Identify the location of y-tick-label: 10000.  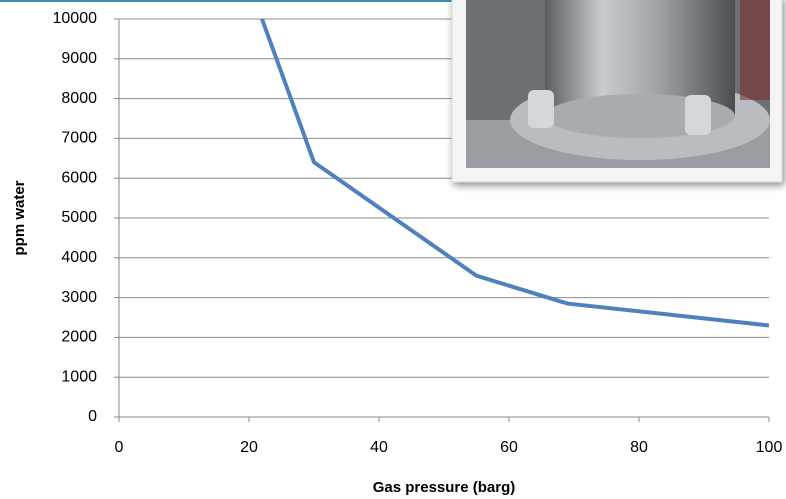
(75, 18).